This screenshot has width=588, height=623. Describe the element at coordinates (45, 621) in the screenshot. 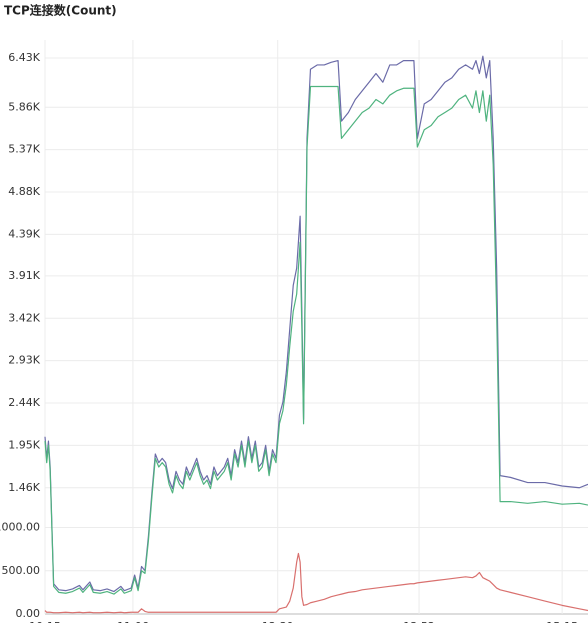

I see `x-tick-label: 10:15` at that location.